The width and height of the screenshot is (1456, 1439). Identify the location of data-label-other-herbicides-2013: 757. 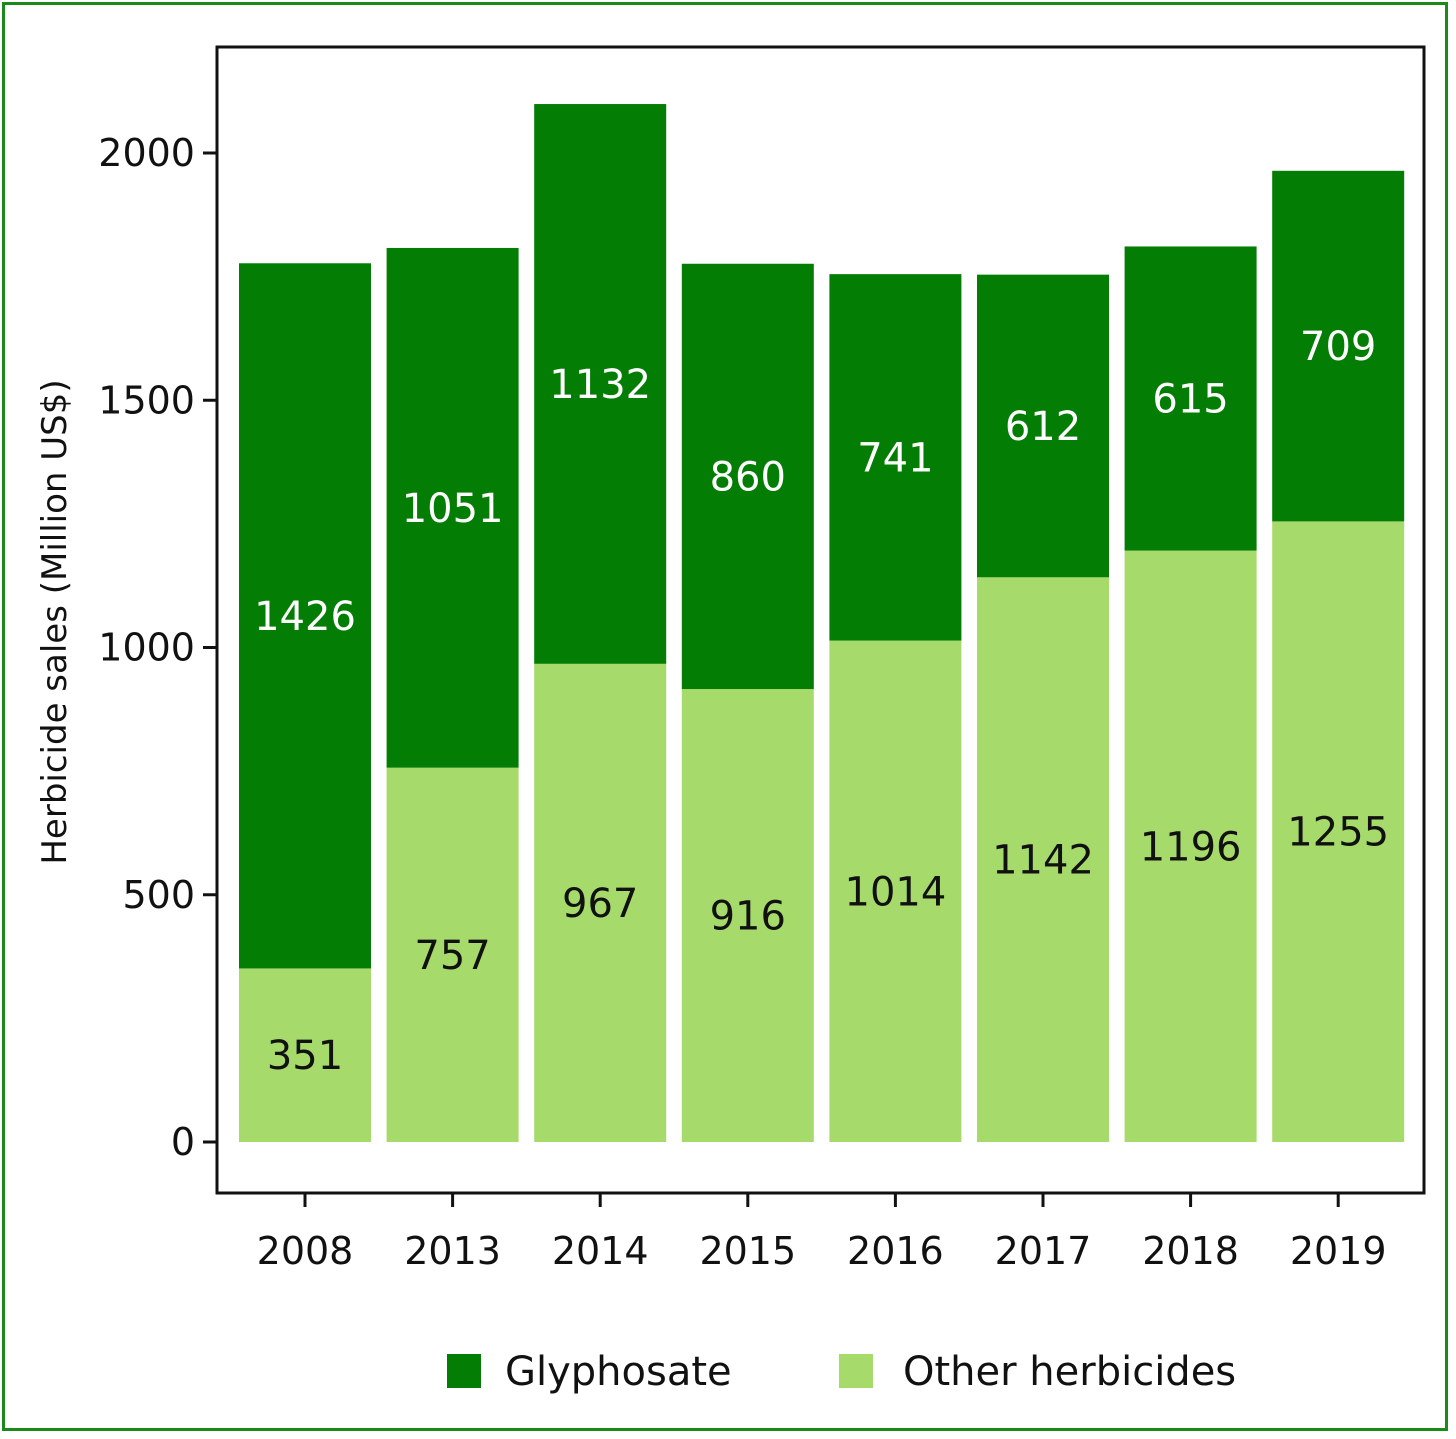
(452, 956).